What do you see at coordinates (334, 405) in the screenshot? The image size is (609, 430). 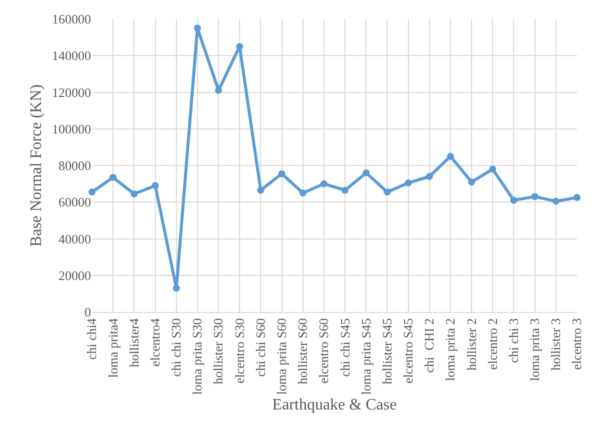 I see `x-axis-title: Earthquake & Case` at bounding box center [334, 405].